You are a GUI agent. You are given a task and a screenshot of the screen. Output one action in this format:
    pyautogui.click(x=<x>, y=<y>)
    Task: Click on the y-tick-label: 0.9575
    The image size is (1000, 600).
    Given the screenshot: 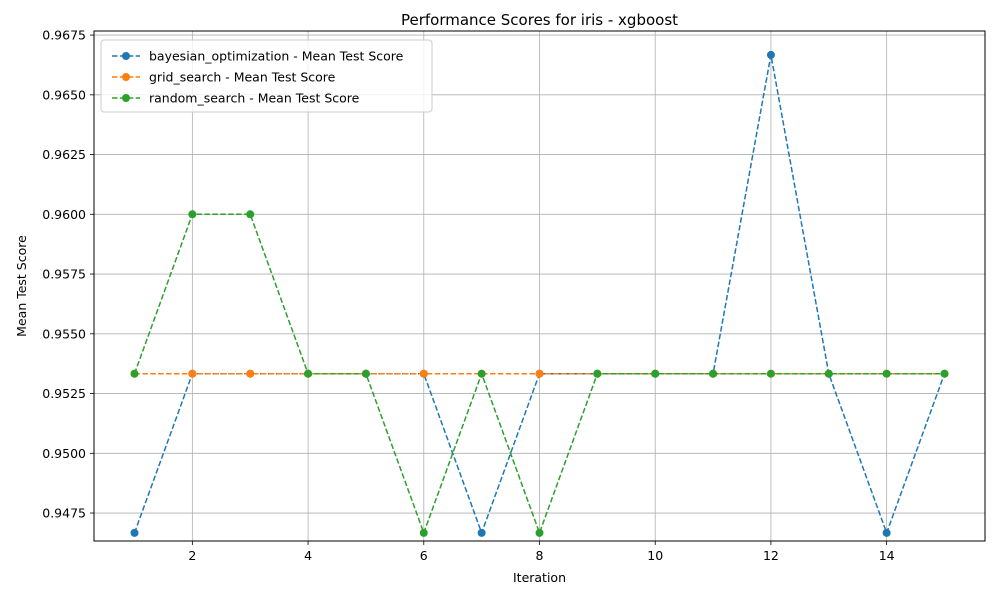 What is the action you would take?
    pyautogui.click(x=64, y=274)
    